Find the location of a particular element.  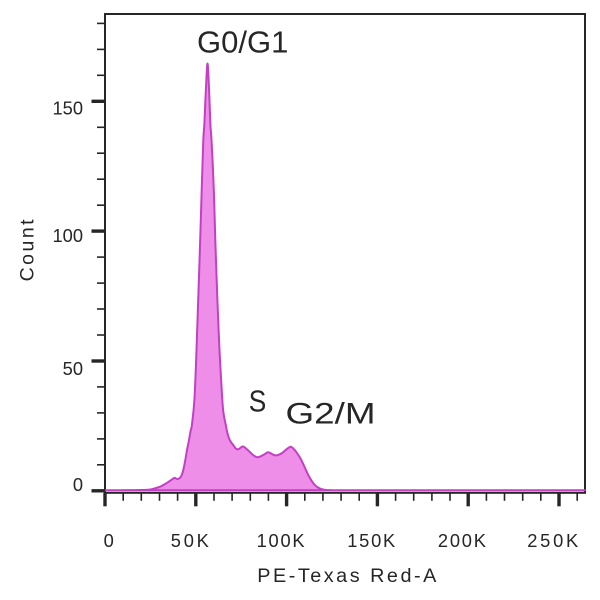

svg-text: 150 is located at coordinates (67, 108).